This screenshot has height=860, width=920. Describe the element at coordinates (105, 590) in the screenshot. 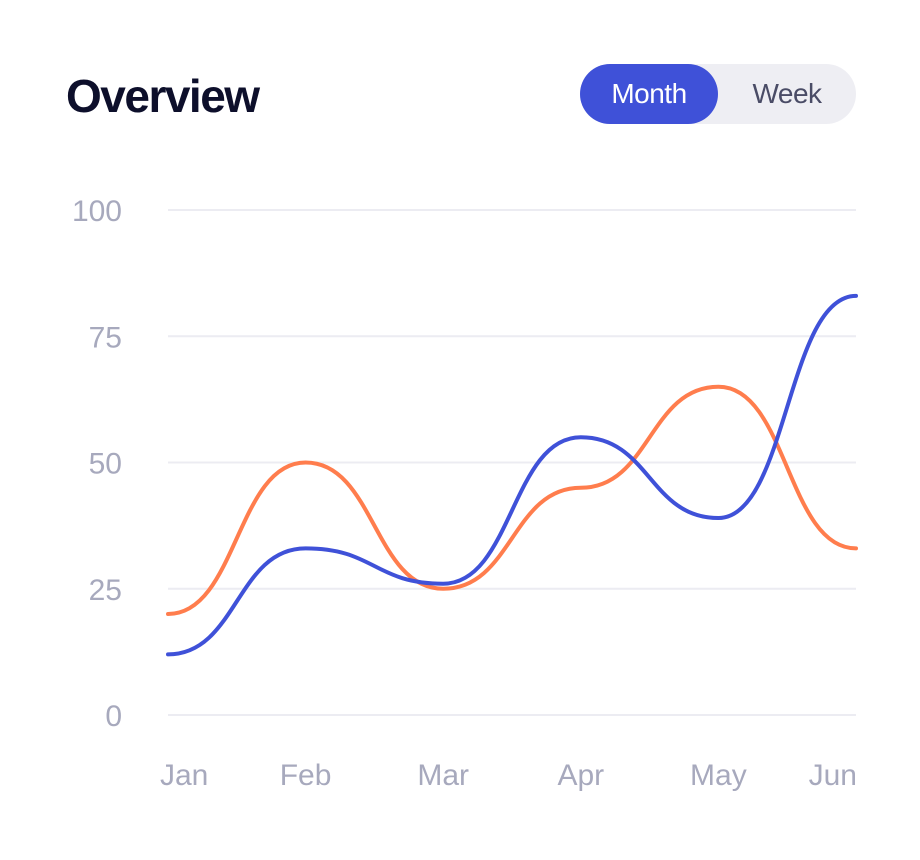

I see `y-tick-label: 25` at that location.